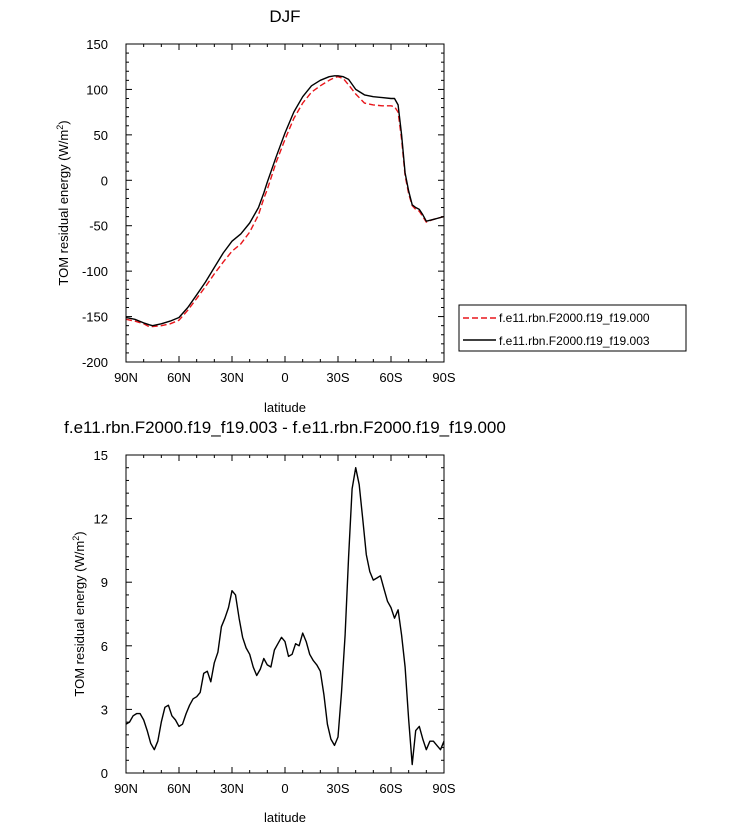 The image size is (733, 834). What do you see at coordinates (104, 582) in the screenshot?
I see `y-tick-label: 9` at bounding box center [104, 582].